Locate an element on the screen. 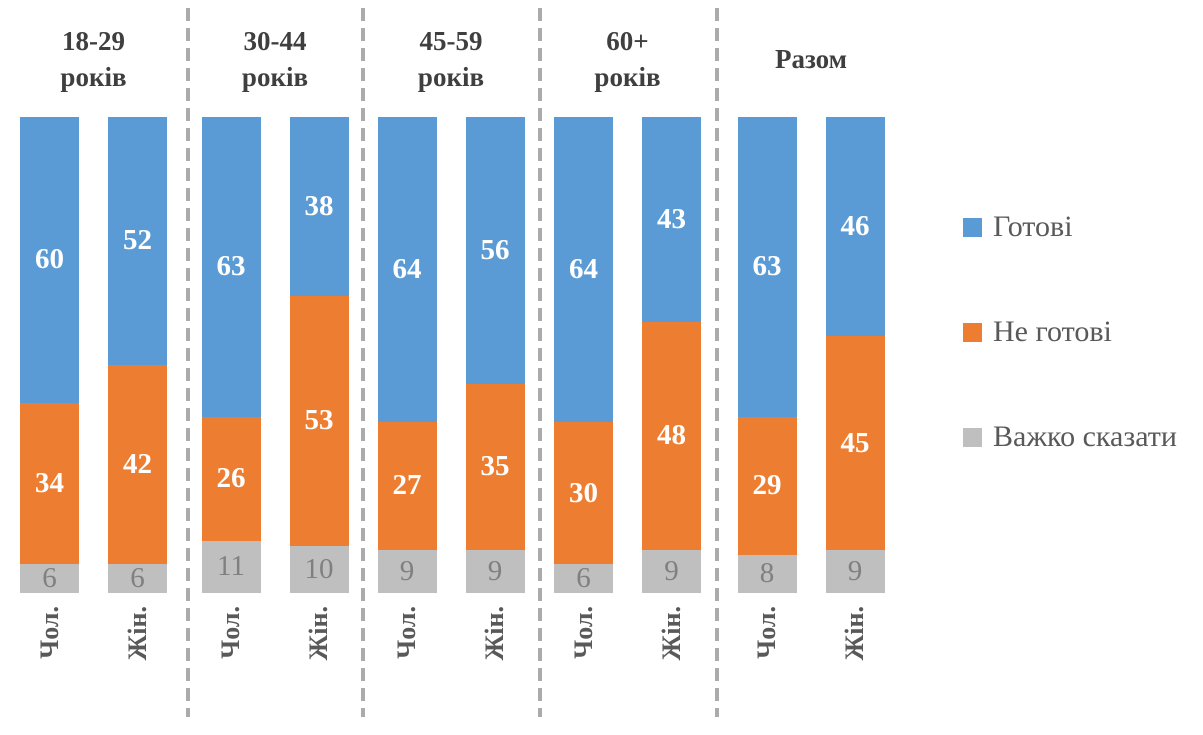 The image size is (1203, 735). legend: Готові Не готові Важко сказати is located at coordinates (1070, 332).